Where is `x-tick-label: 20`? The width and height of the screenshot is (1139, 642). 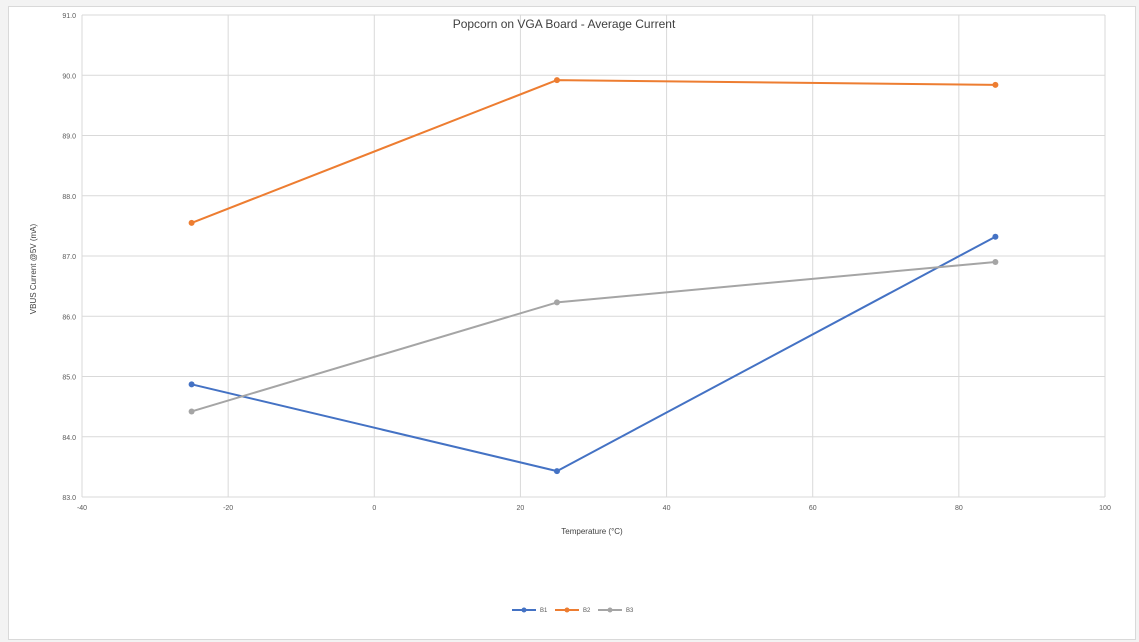
x-tick-label: 20 is located at coordinates (521, 508).